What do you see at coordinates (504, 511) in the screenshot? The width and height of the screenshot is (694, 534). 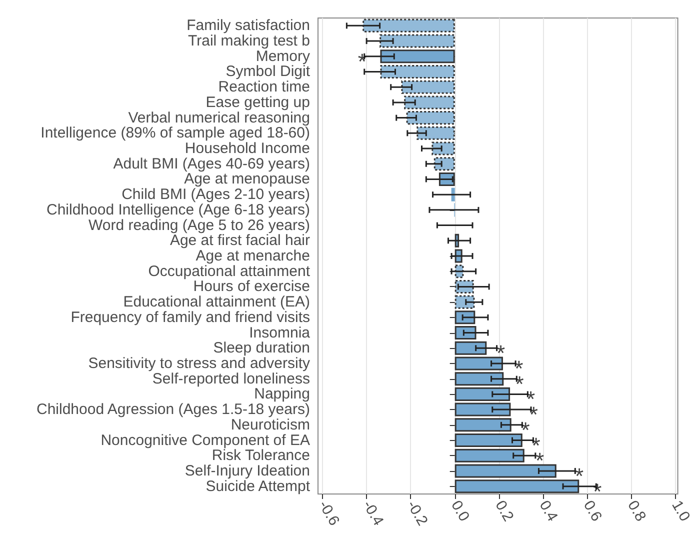 I see `x-tick-label: 0.2` at bounding box center [504, 511].